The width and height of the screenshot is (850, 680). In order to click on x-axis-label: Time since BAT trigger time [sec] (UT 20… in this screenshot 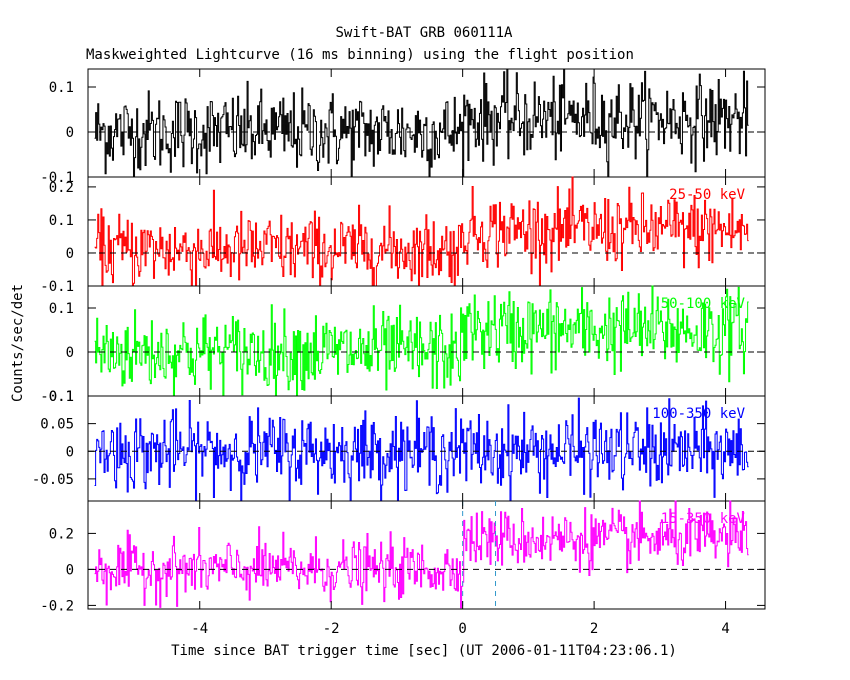, I will do `click(424, 651)`.